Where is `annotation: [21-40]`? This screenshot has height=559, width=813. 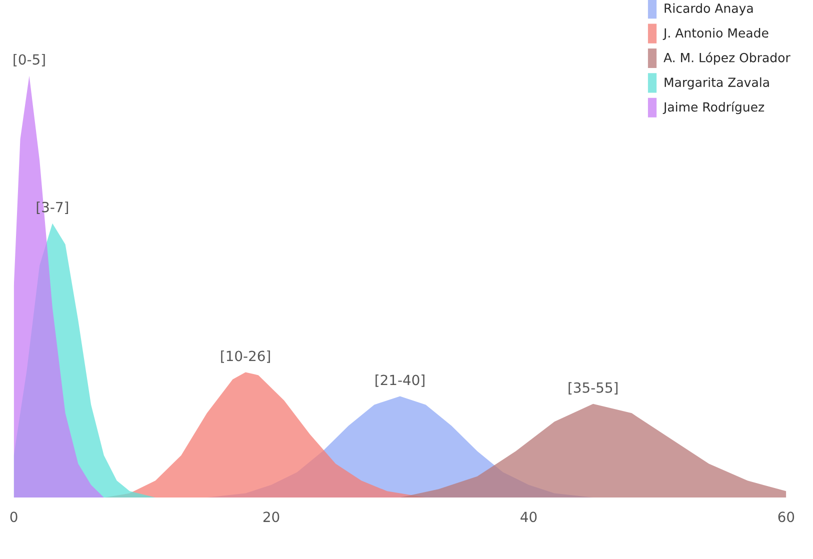
annotation: [21-40] is located at coordinates (400, 380).